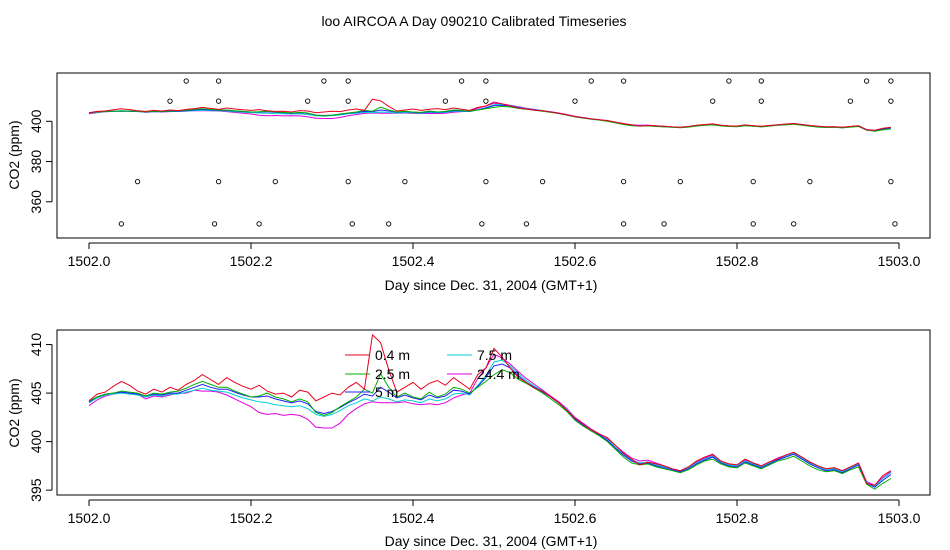  I want to click on legend: 0.4 m 2.5 m 5 m 7.5 m 24.4 m, so click(432, 373).